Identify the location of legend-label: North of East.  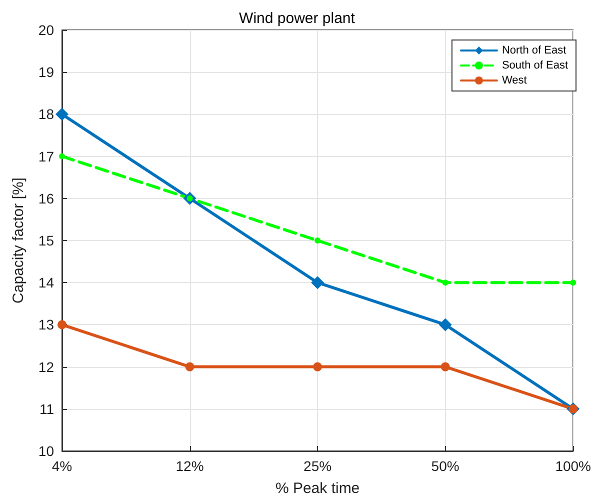
(534, 50).